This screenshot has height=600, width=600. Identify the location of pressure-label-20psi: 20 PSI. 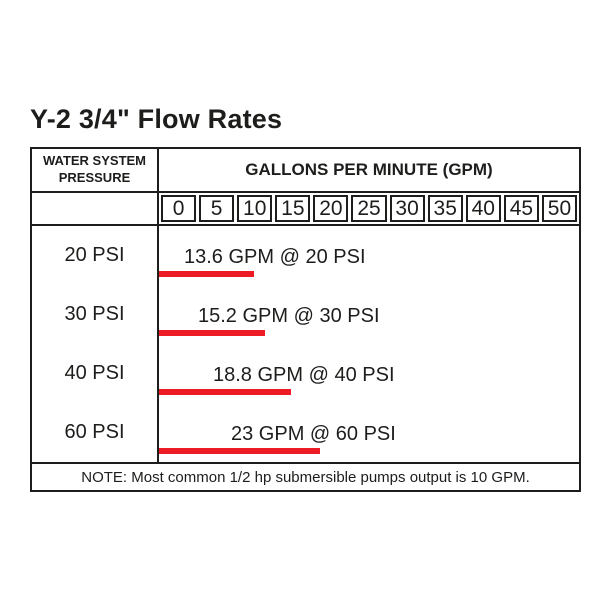
(94, 255).